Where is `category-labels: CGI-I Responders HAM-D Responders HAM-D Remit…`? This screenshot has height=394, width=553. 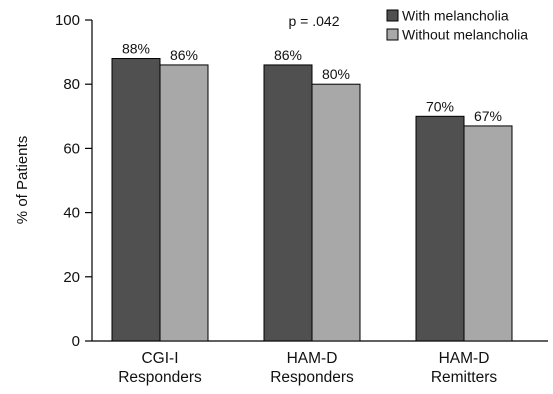
category-labels: CGI-I Responders HAM-D Responders HAM-D Remit… is located at coordinates (307, 368).